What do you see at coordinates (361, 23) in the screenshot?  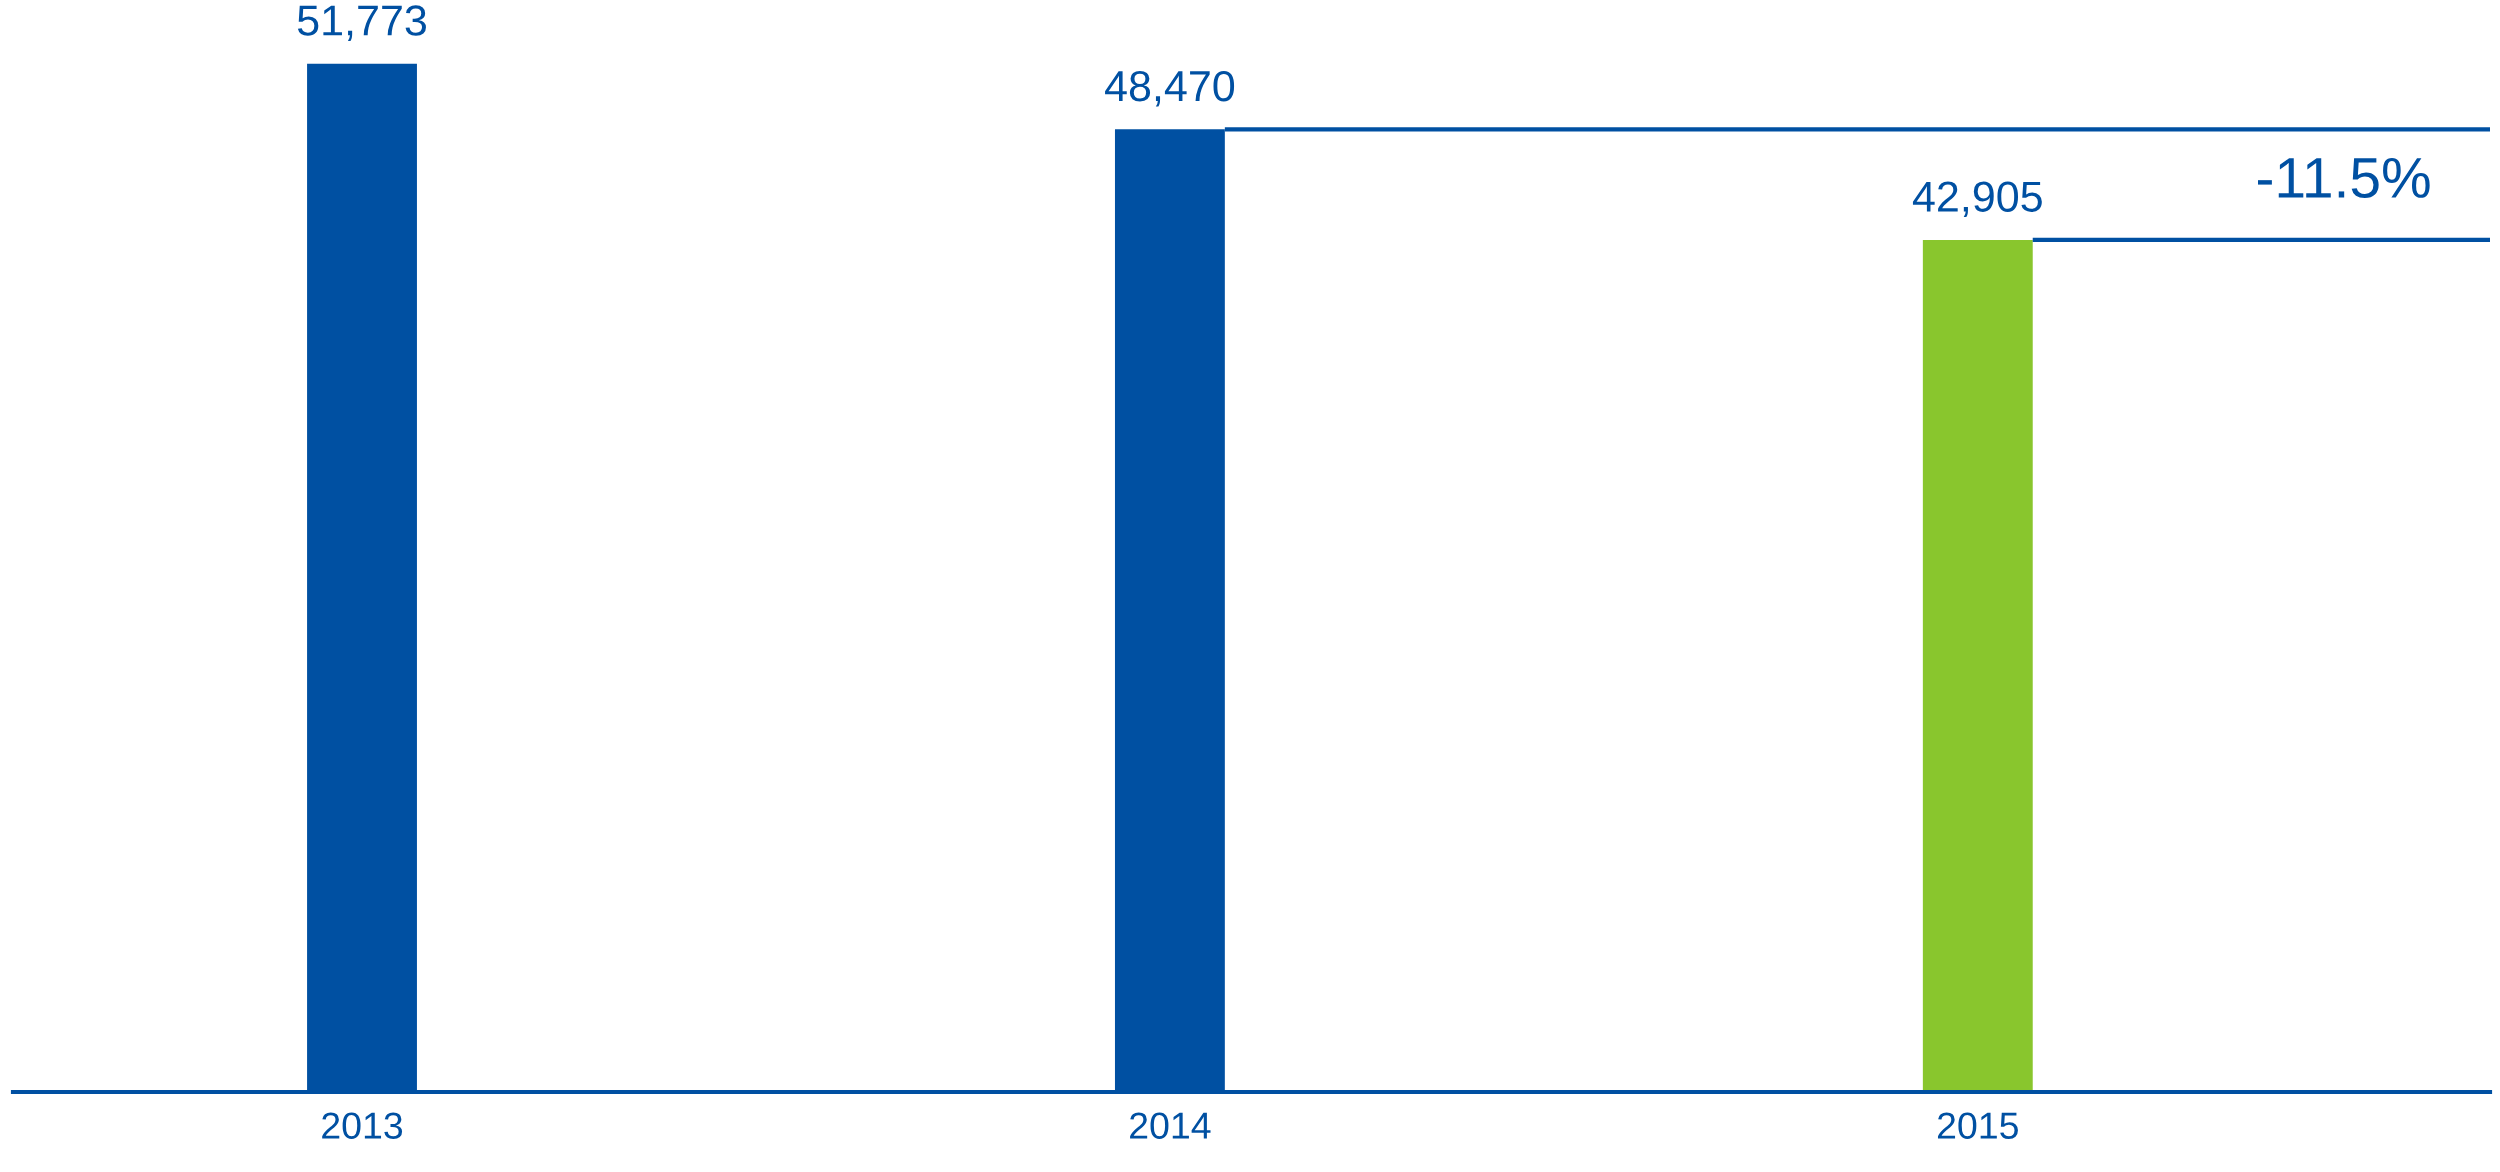 I see `data-label: 51,773` at bounding box center [361, 23].